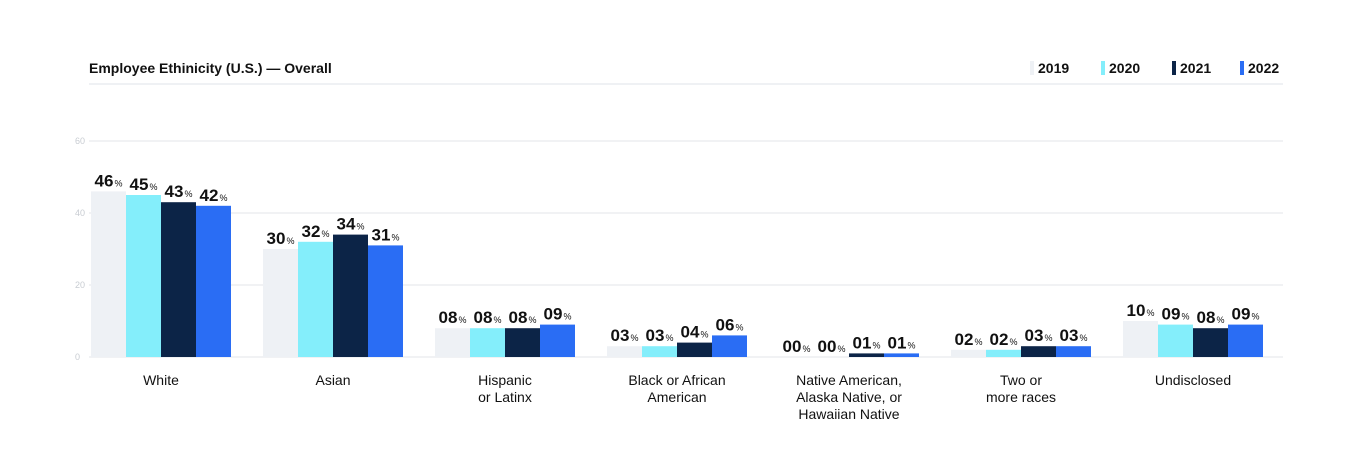  I want to click on data-label-value: 09, so click(1171, 314).